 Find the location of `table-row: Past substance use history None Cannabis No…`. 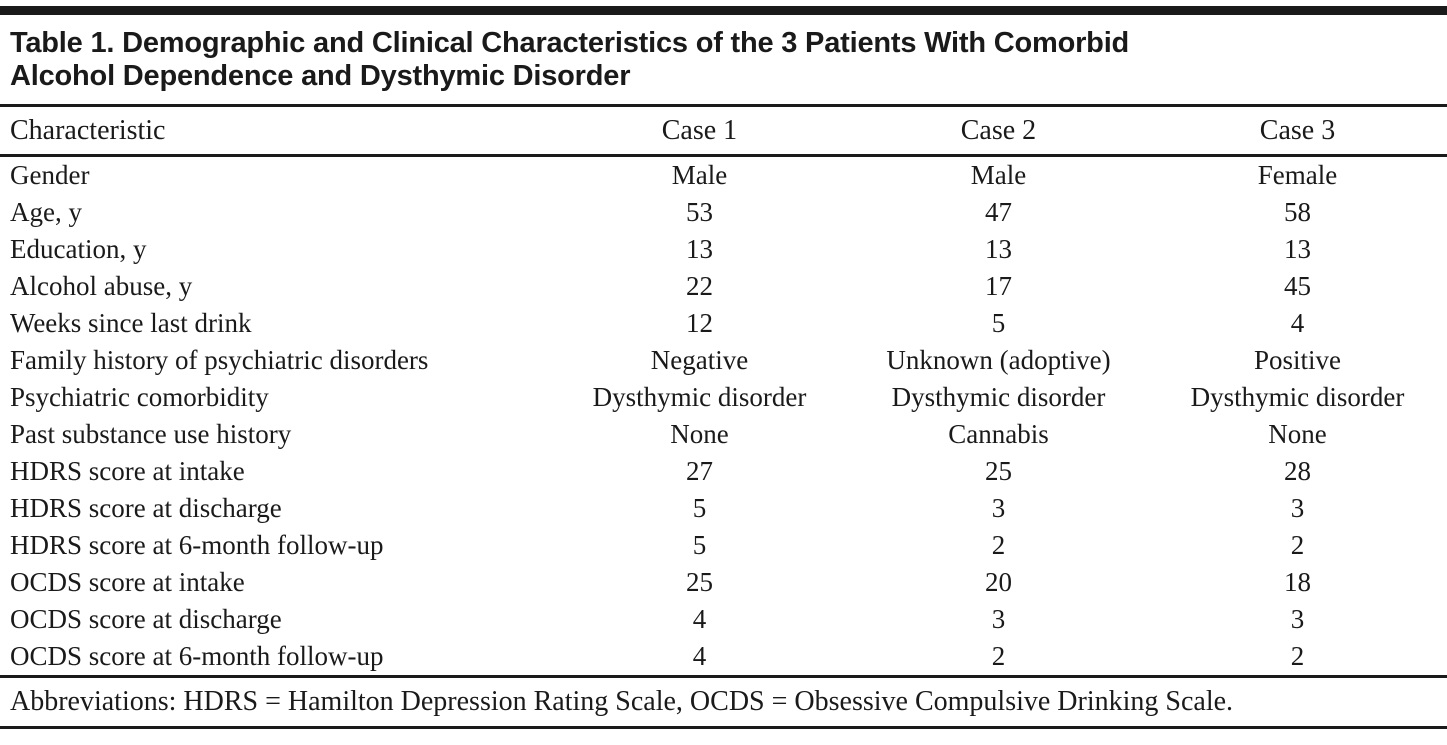

table-row: Past substance use history None Cannabis No… is located at coordinates (723, 434).